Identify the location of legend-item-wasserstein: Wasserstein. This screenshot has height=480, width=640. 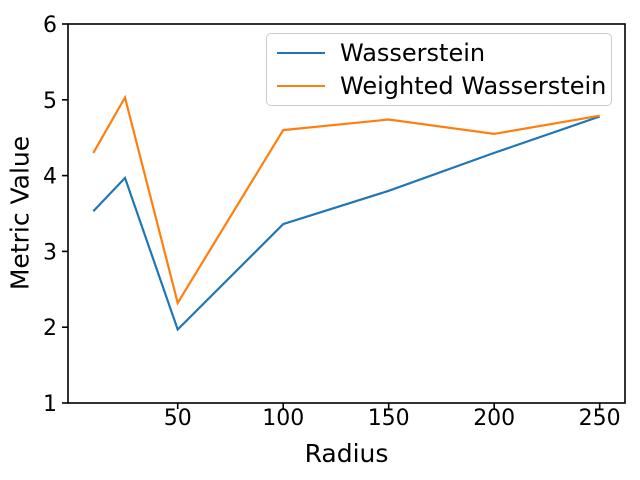
(439, 53).